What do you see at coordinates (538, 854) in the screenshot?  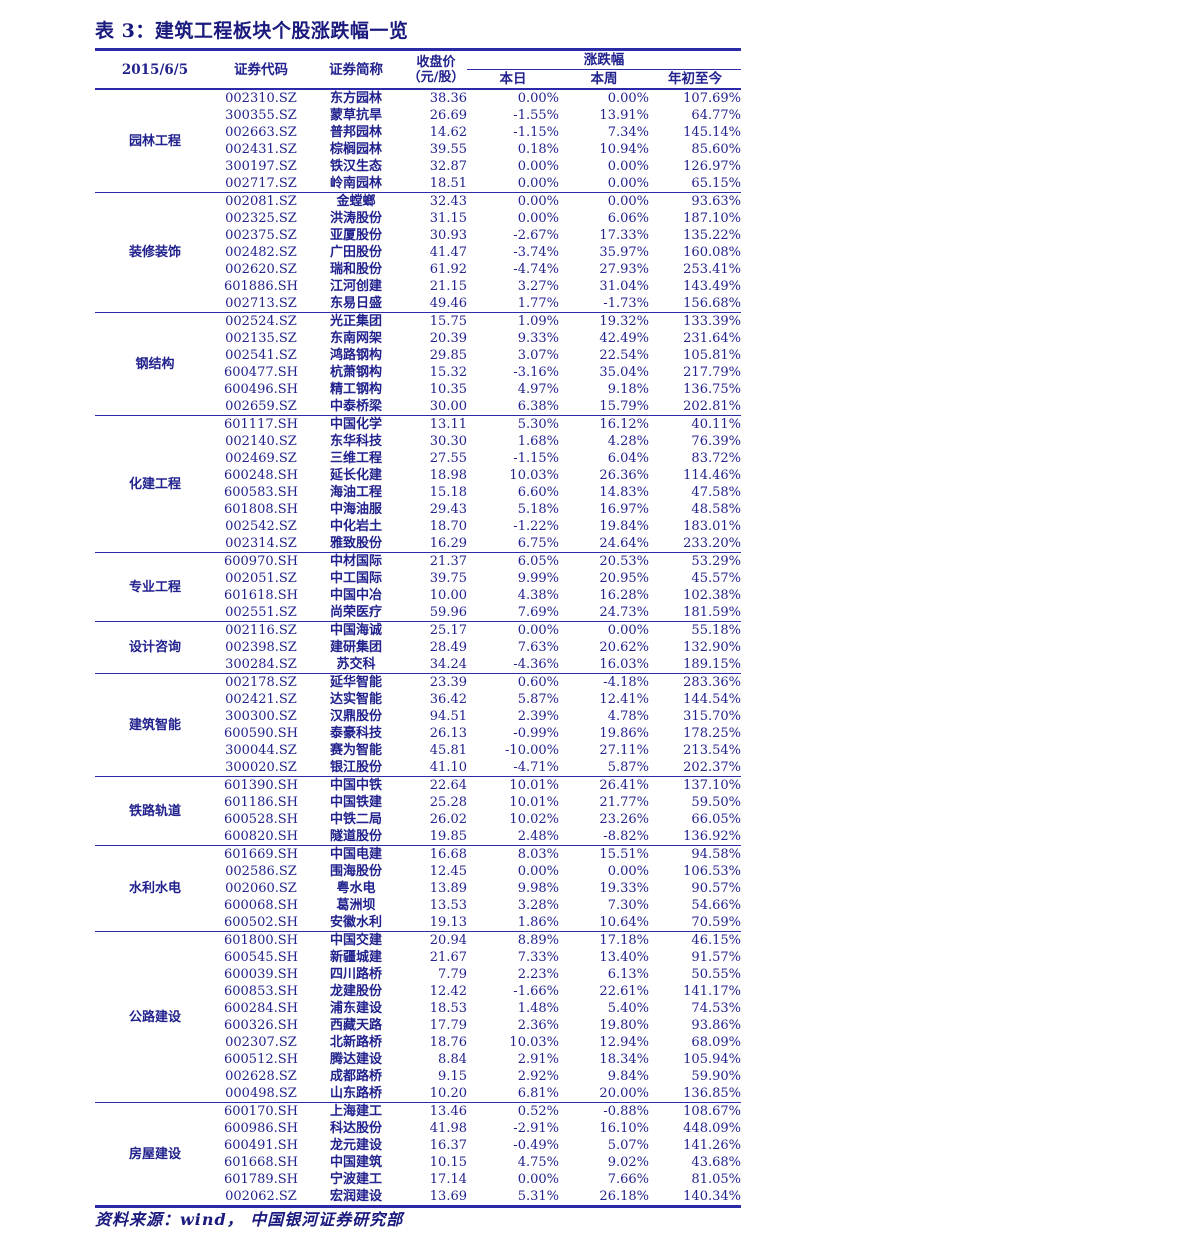 I see `today-cell: 8.03%` at bounding box center [538, 854].